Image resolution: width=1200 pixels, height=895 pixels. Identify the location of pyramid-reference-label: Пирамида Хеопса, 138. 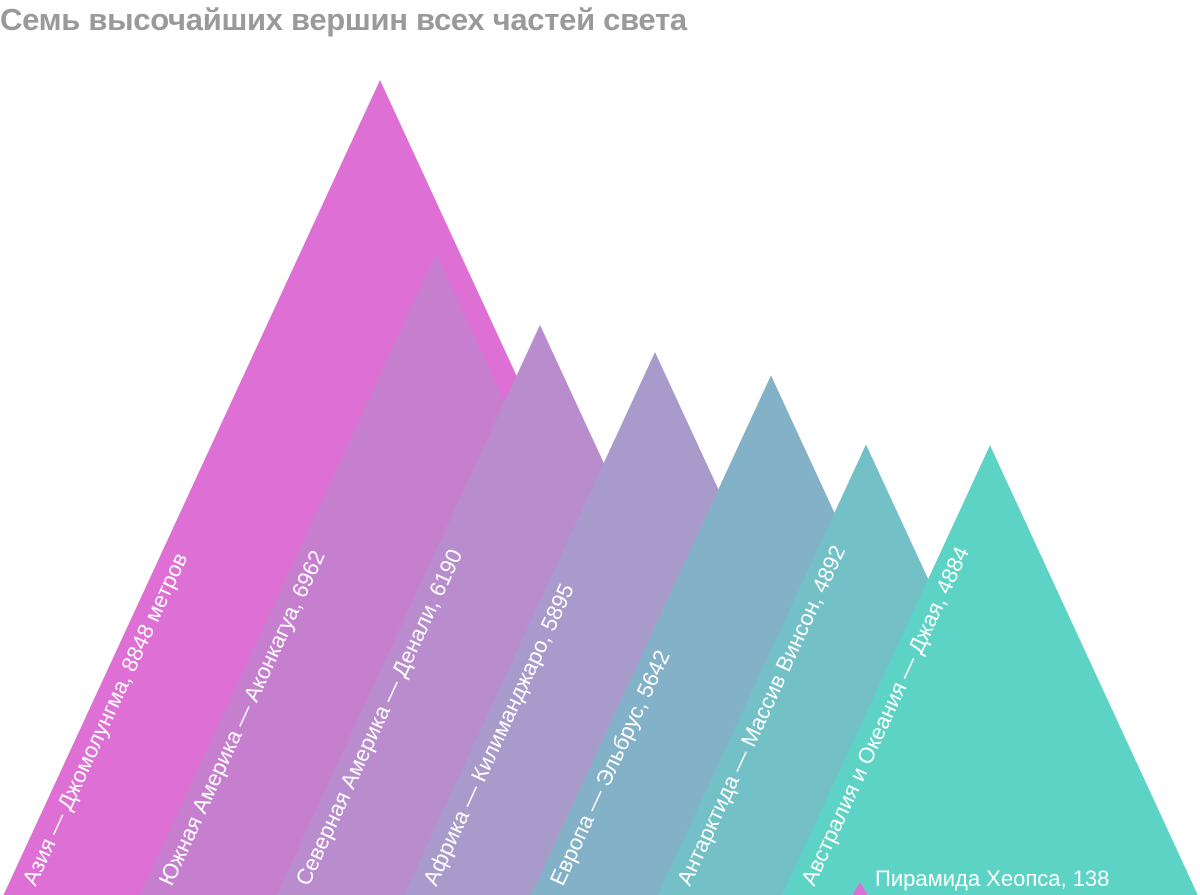
(992, 878).